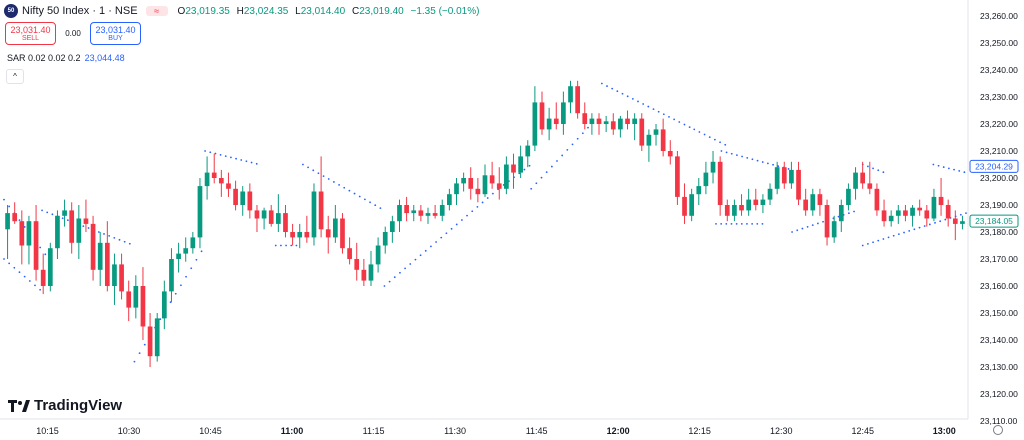 This screenshot has height=440, width=1024. What do you see at coordinates (156, 11) in the screenshot?
I see `market-status-icon: ≈` at bounding box center [156, 11].